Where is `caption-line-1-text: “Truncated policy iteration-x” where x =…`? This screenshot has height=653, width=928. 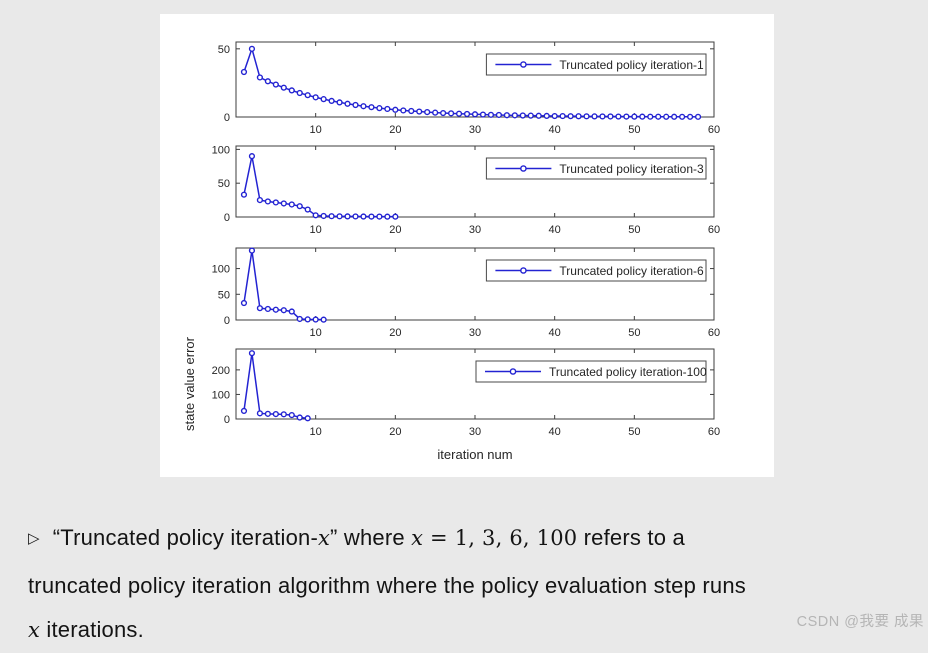 caption-line-1-text: “Truncated policy iteration-x” where x =… is located at coordinates (369, 537).